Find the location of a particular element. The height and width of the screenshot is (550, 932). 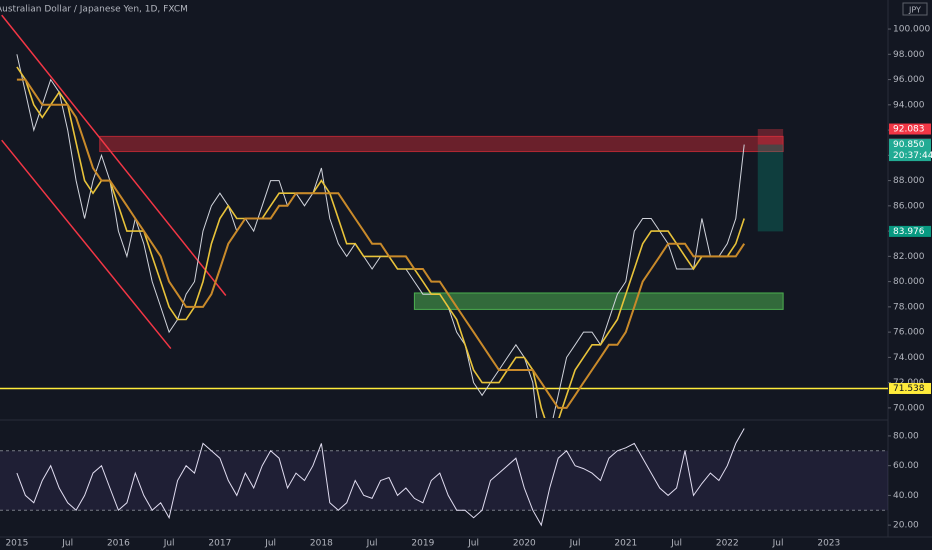

y-tick-label: 74.000 is located at coordinates (909, 358).